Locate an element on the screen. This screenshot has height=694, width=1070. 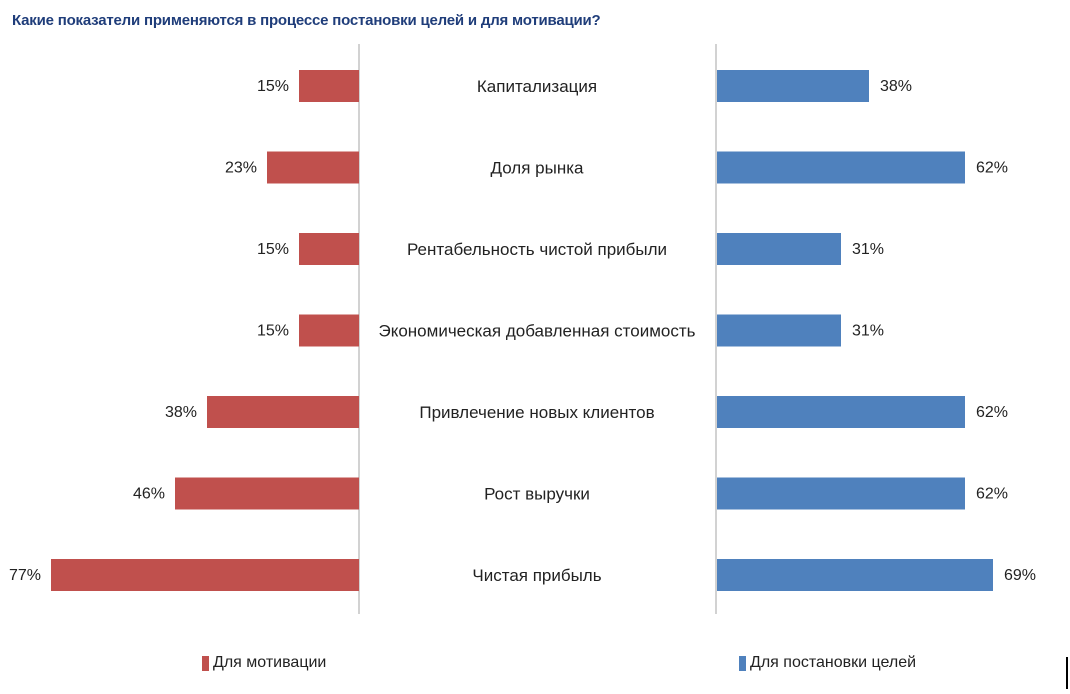
legend-label-motivation: Для мотивации is located at coordinates (270, 662).